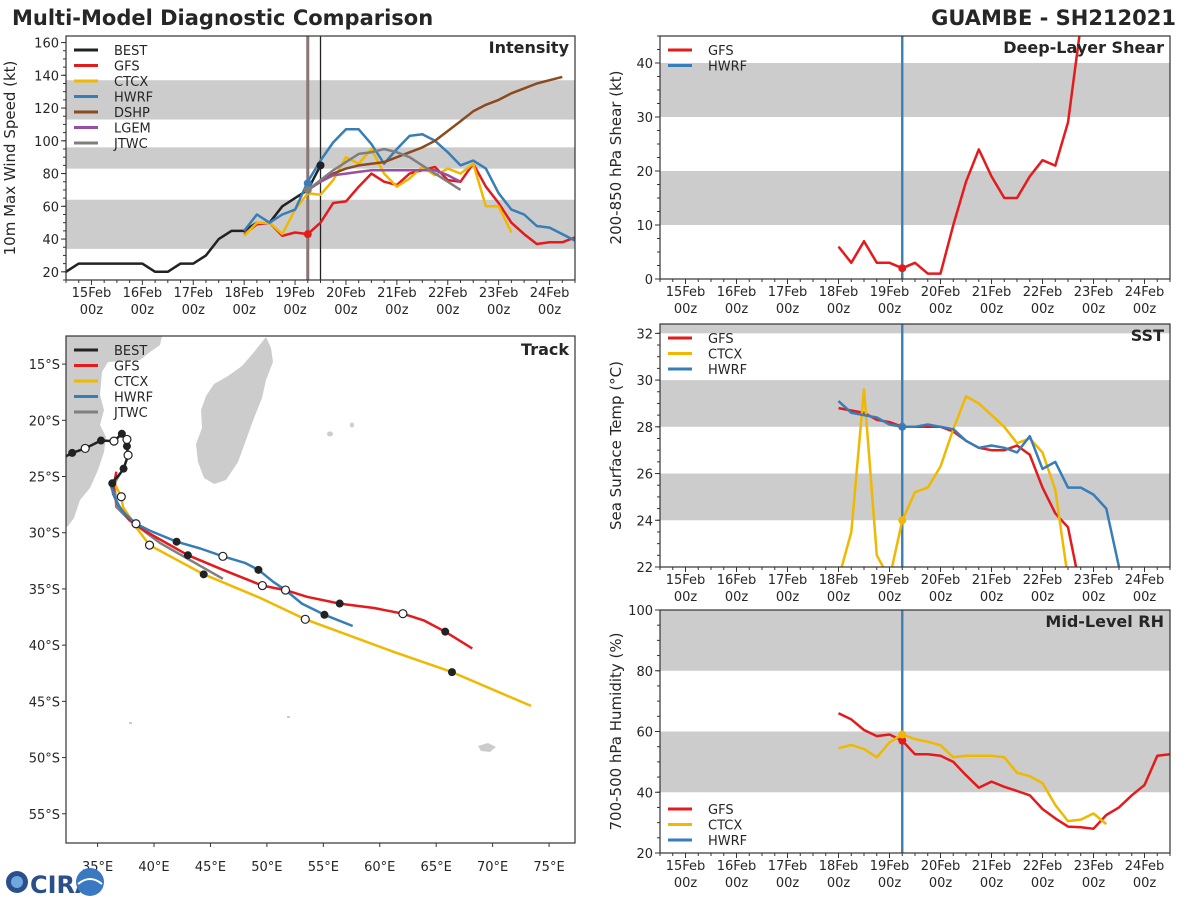  I want to click on legend-label: DSHP, so click(132, 113).